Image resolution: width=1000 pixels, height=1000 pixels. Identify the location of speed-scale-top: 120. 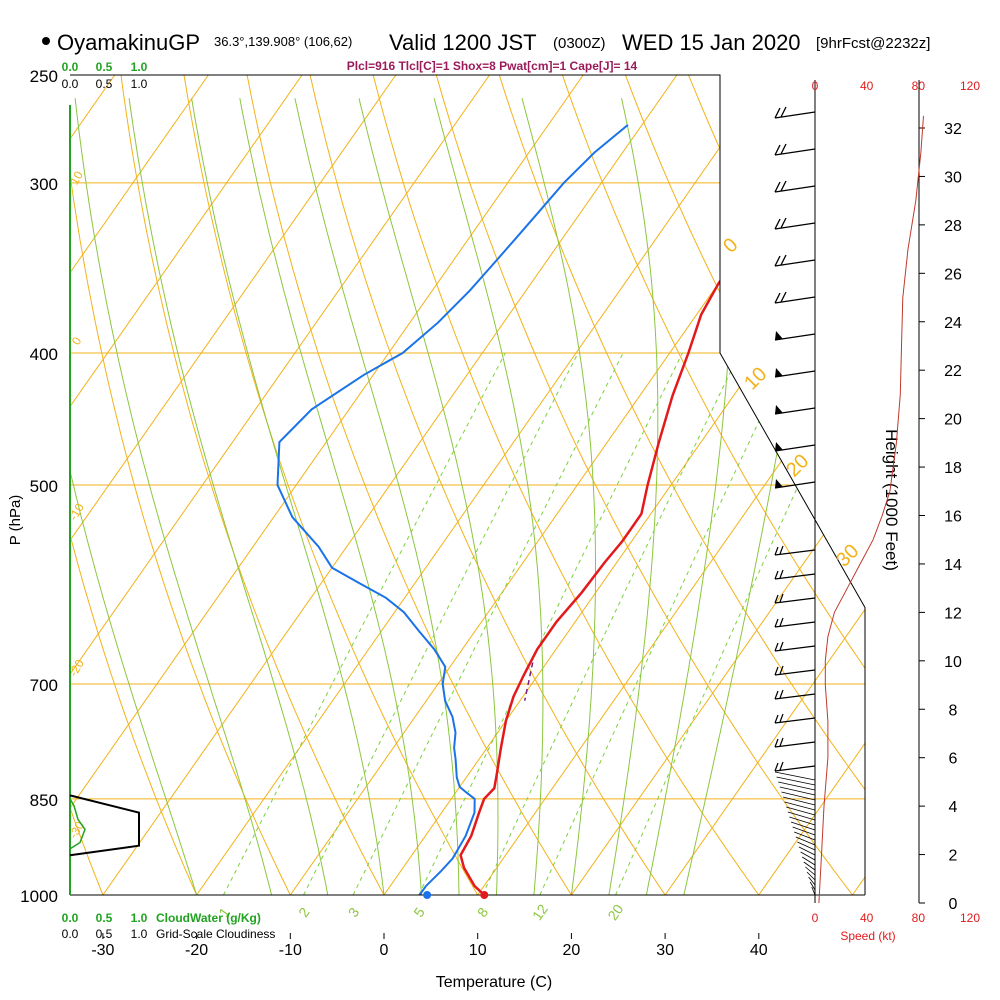
(970, 86).